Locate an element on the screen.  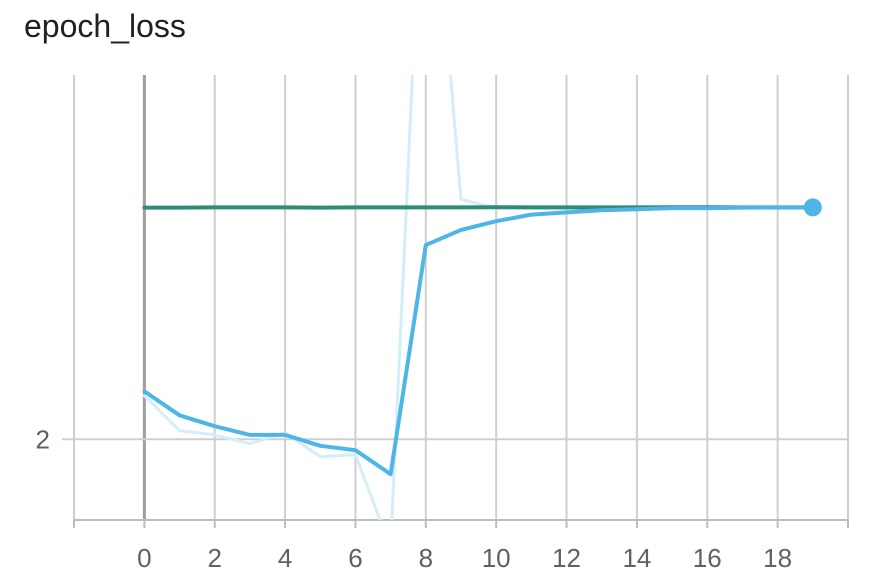
x-tick-label: 14 is located at coordinates (636, 558).